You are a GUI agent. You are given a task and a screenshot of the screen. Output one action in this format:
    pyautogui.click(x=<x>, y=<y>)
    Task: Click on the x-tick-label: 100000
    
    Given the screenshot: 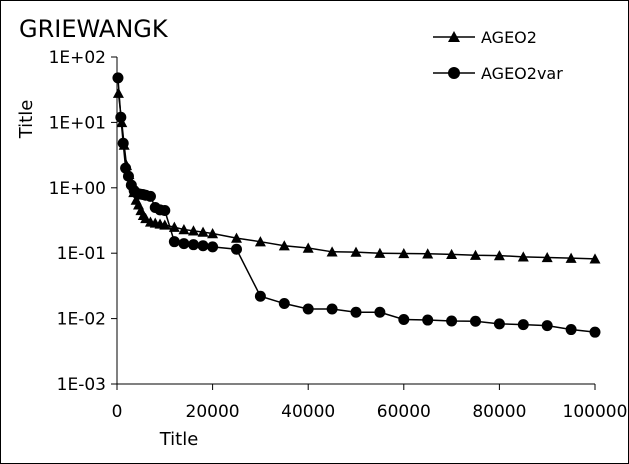 What is the action you would take?
    pyautogui.click(x=595, y=412)
    